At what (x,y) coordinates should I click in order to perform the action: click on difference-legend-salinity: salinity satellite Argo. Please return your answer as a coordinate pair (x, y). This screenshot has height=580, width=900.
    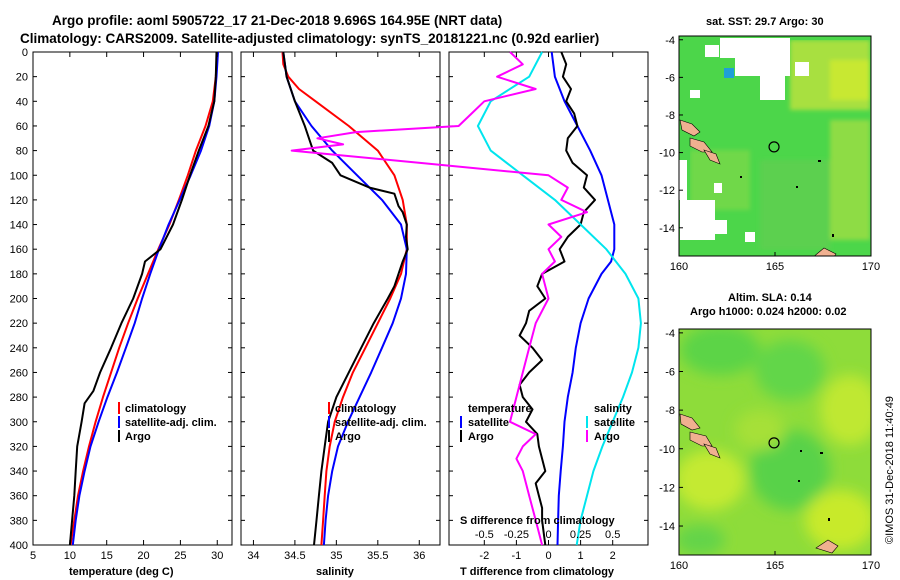
    Looking at the image, I should click on (610, 423).